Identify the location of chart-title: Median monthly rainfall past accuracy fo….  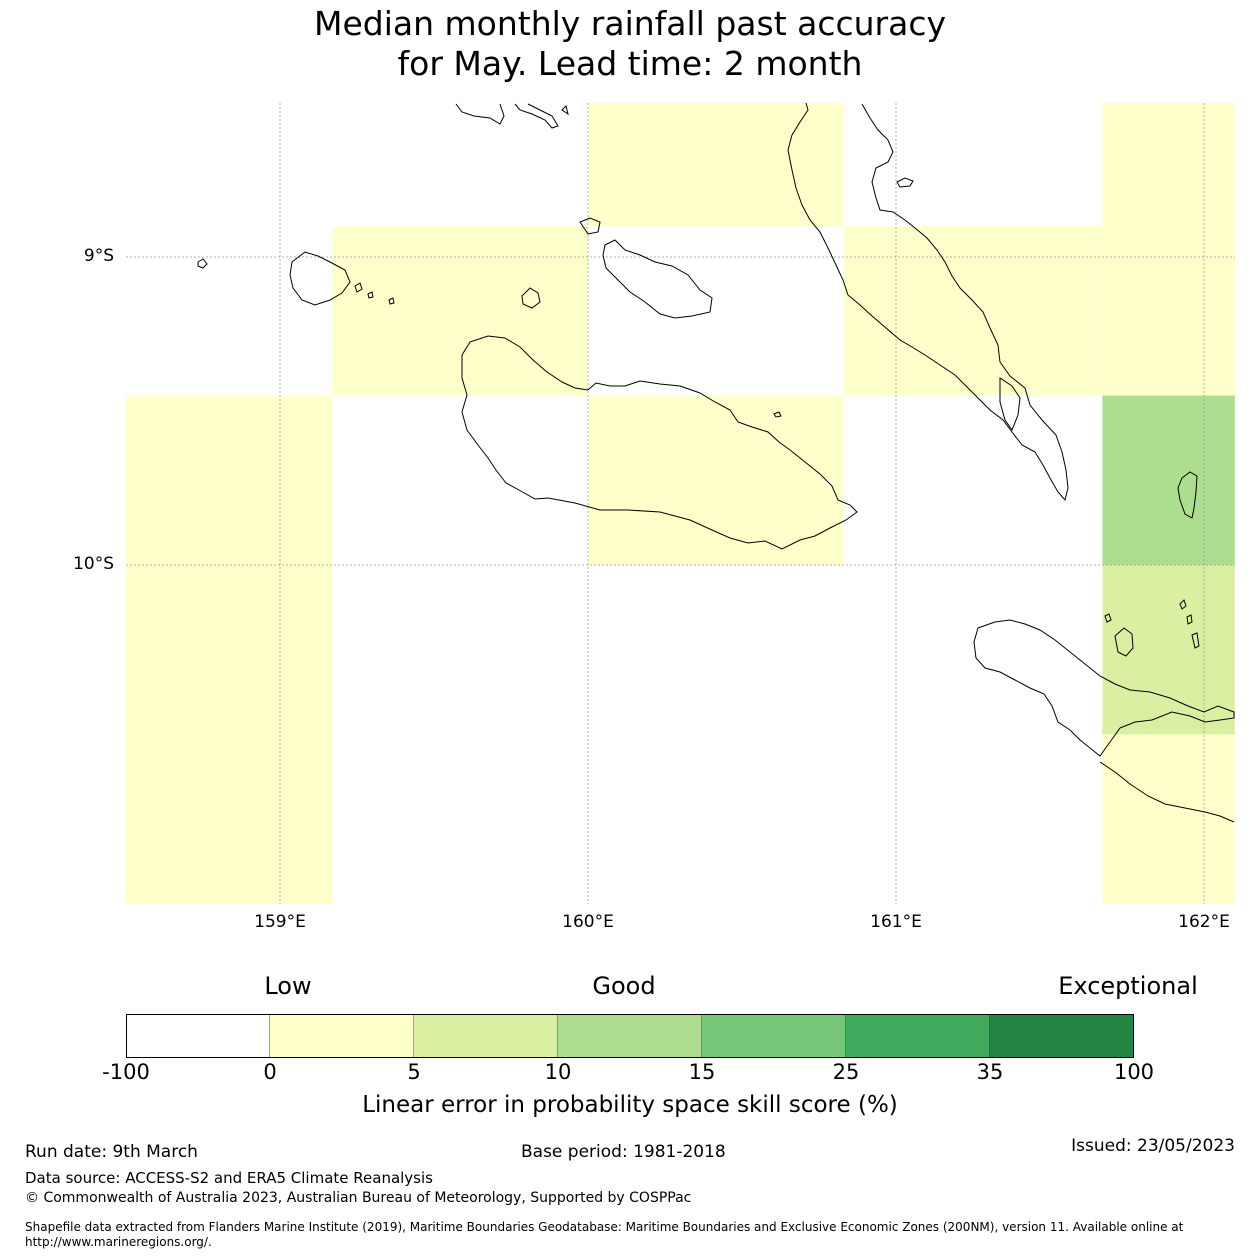
(630, 44).